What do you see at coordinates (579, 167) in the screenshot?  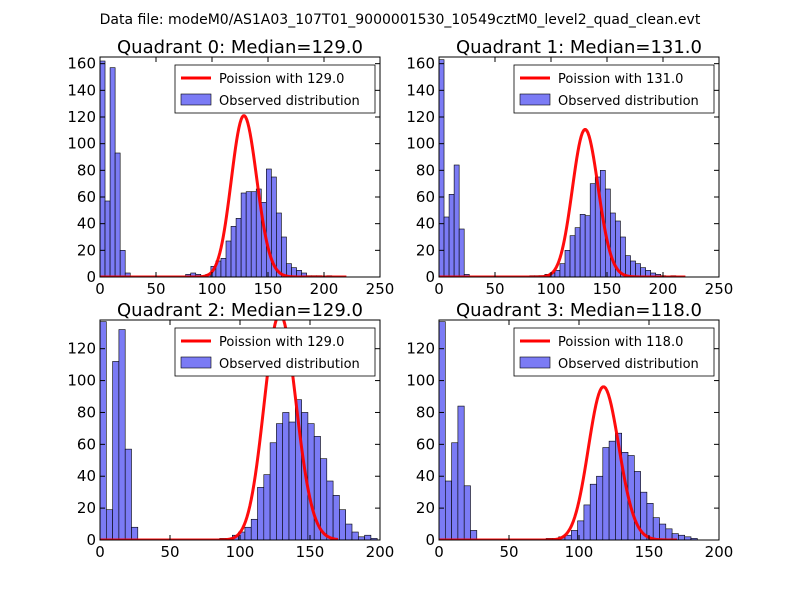 I see `axes-frame` at bounding box center [579, 167].